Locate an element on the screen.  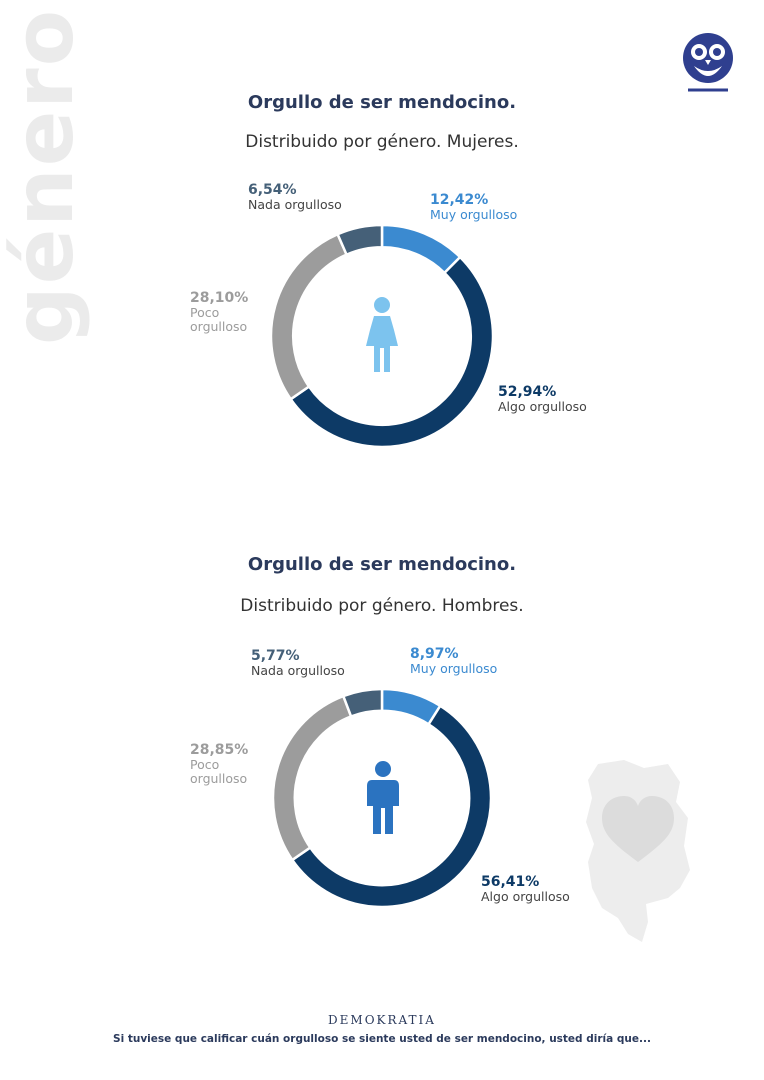
chart-title-men: Orgullo de ser mendocino. is located at coordinates (382, 564).